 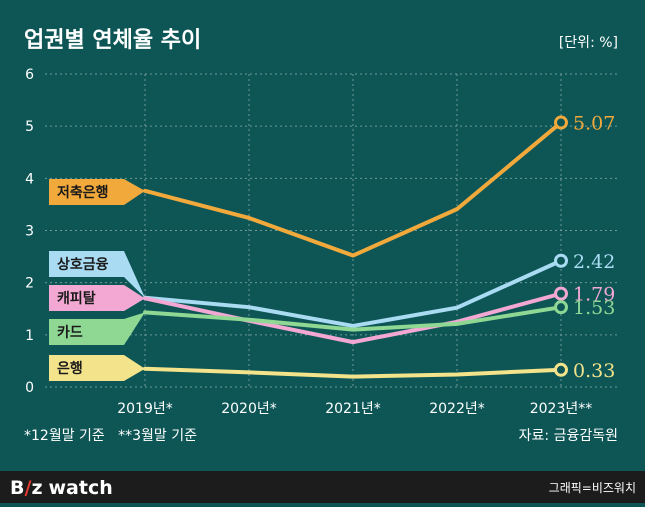 I want to click on series-name-label: 은행, so click(x=70, y=369).